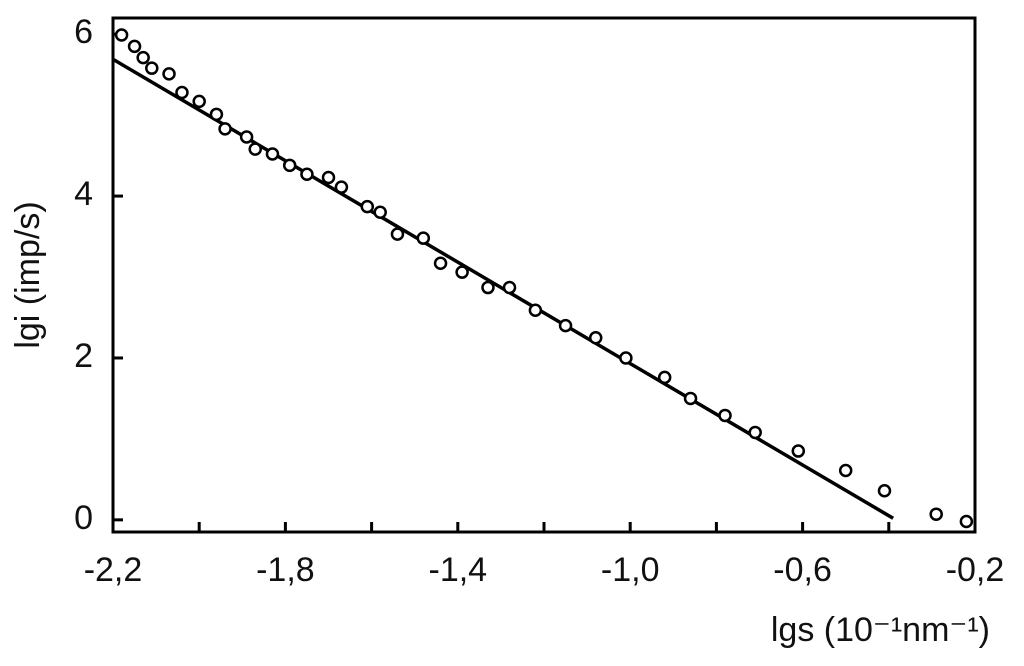 The height and width of the screenshot is (666, 1024). Describe the element at coordinates (83, 32) in the screenshot. I see `y-tick-label: 6` at that location.